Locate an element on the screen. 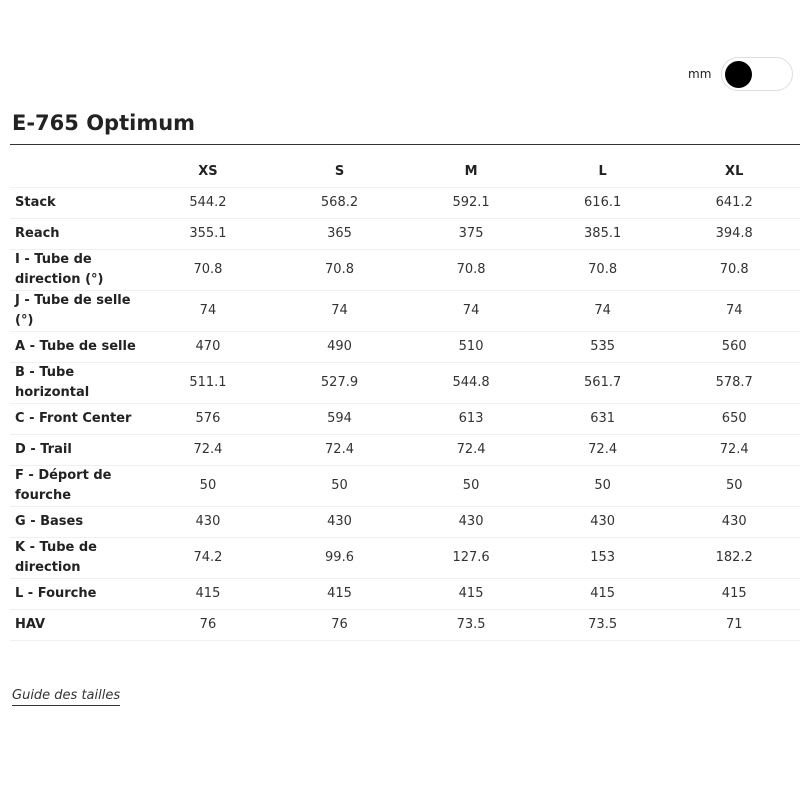 The width and height of the screenshot is (800, 800). column-header: XL is located at coordinates (734, 172).